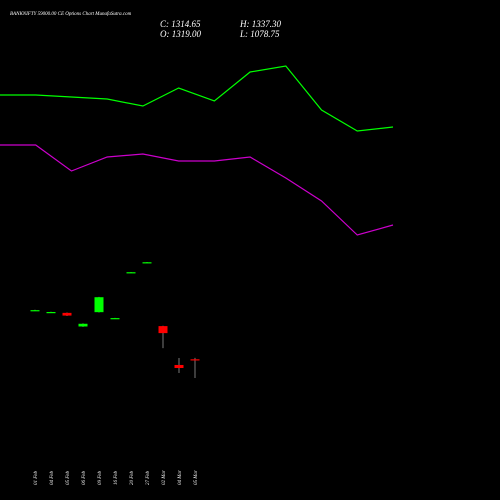 The height and width of the screenshot is (500, 500). What do you see at coordinates (116, 477) in the screenshot?
I see `x-tick-label: 16 Feb` at bounding box center [116, 477].